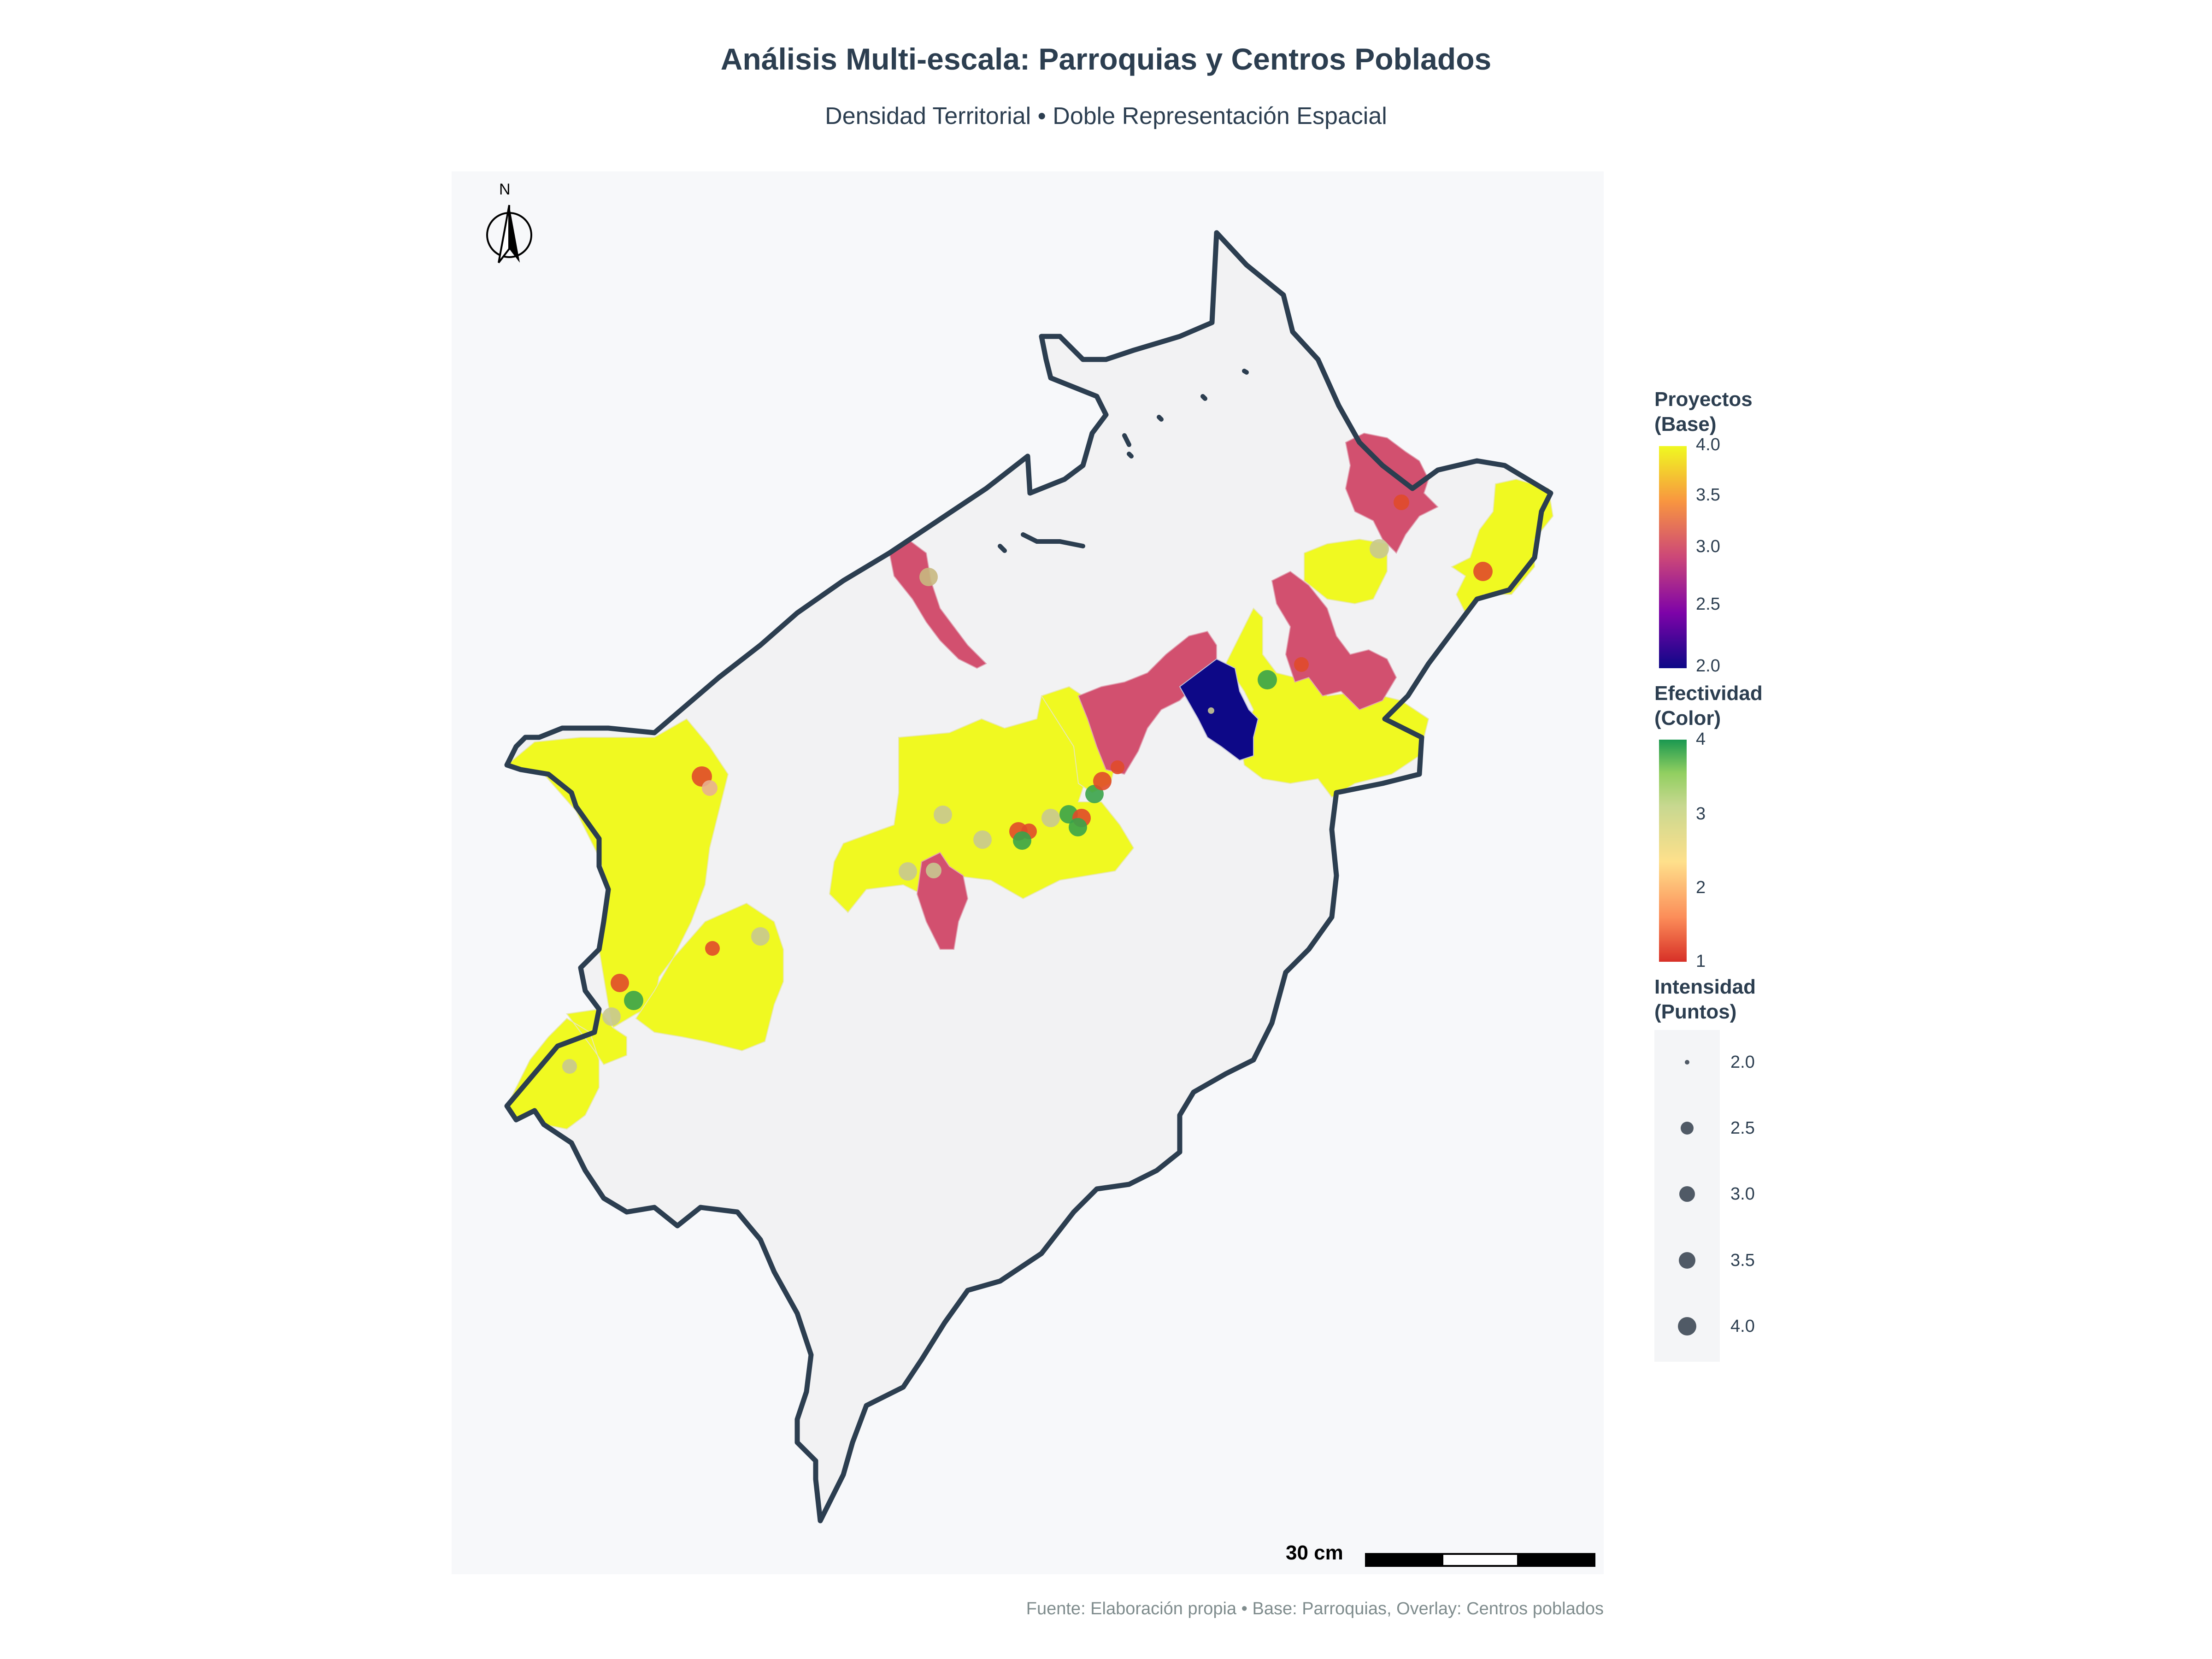  Describe the element at coordinates (1708, 444) in the screenshot. I see `legend-base-tick: 4.0` at that location.